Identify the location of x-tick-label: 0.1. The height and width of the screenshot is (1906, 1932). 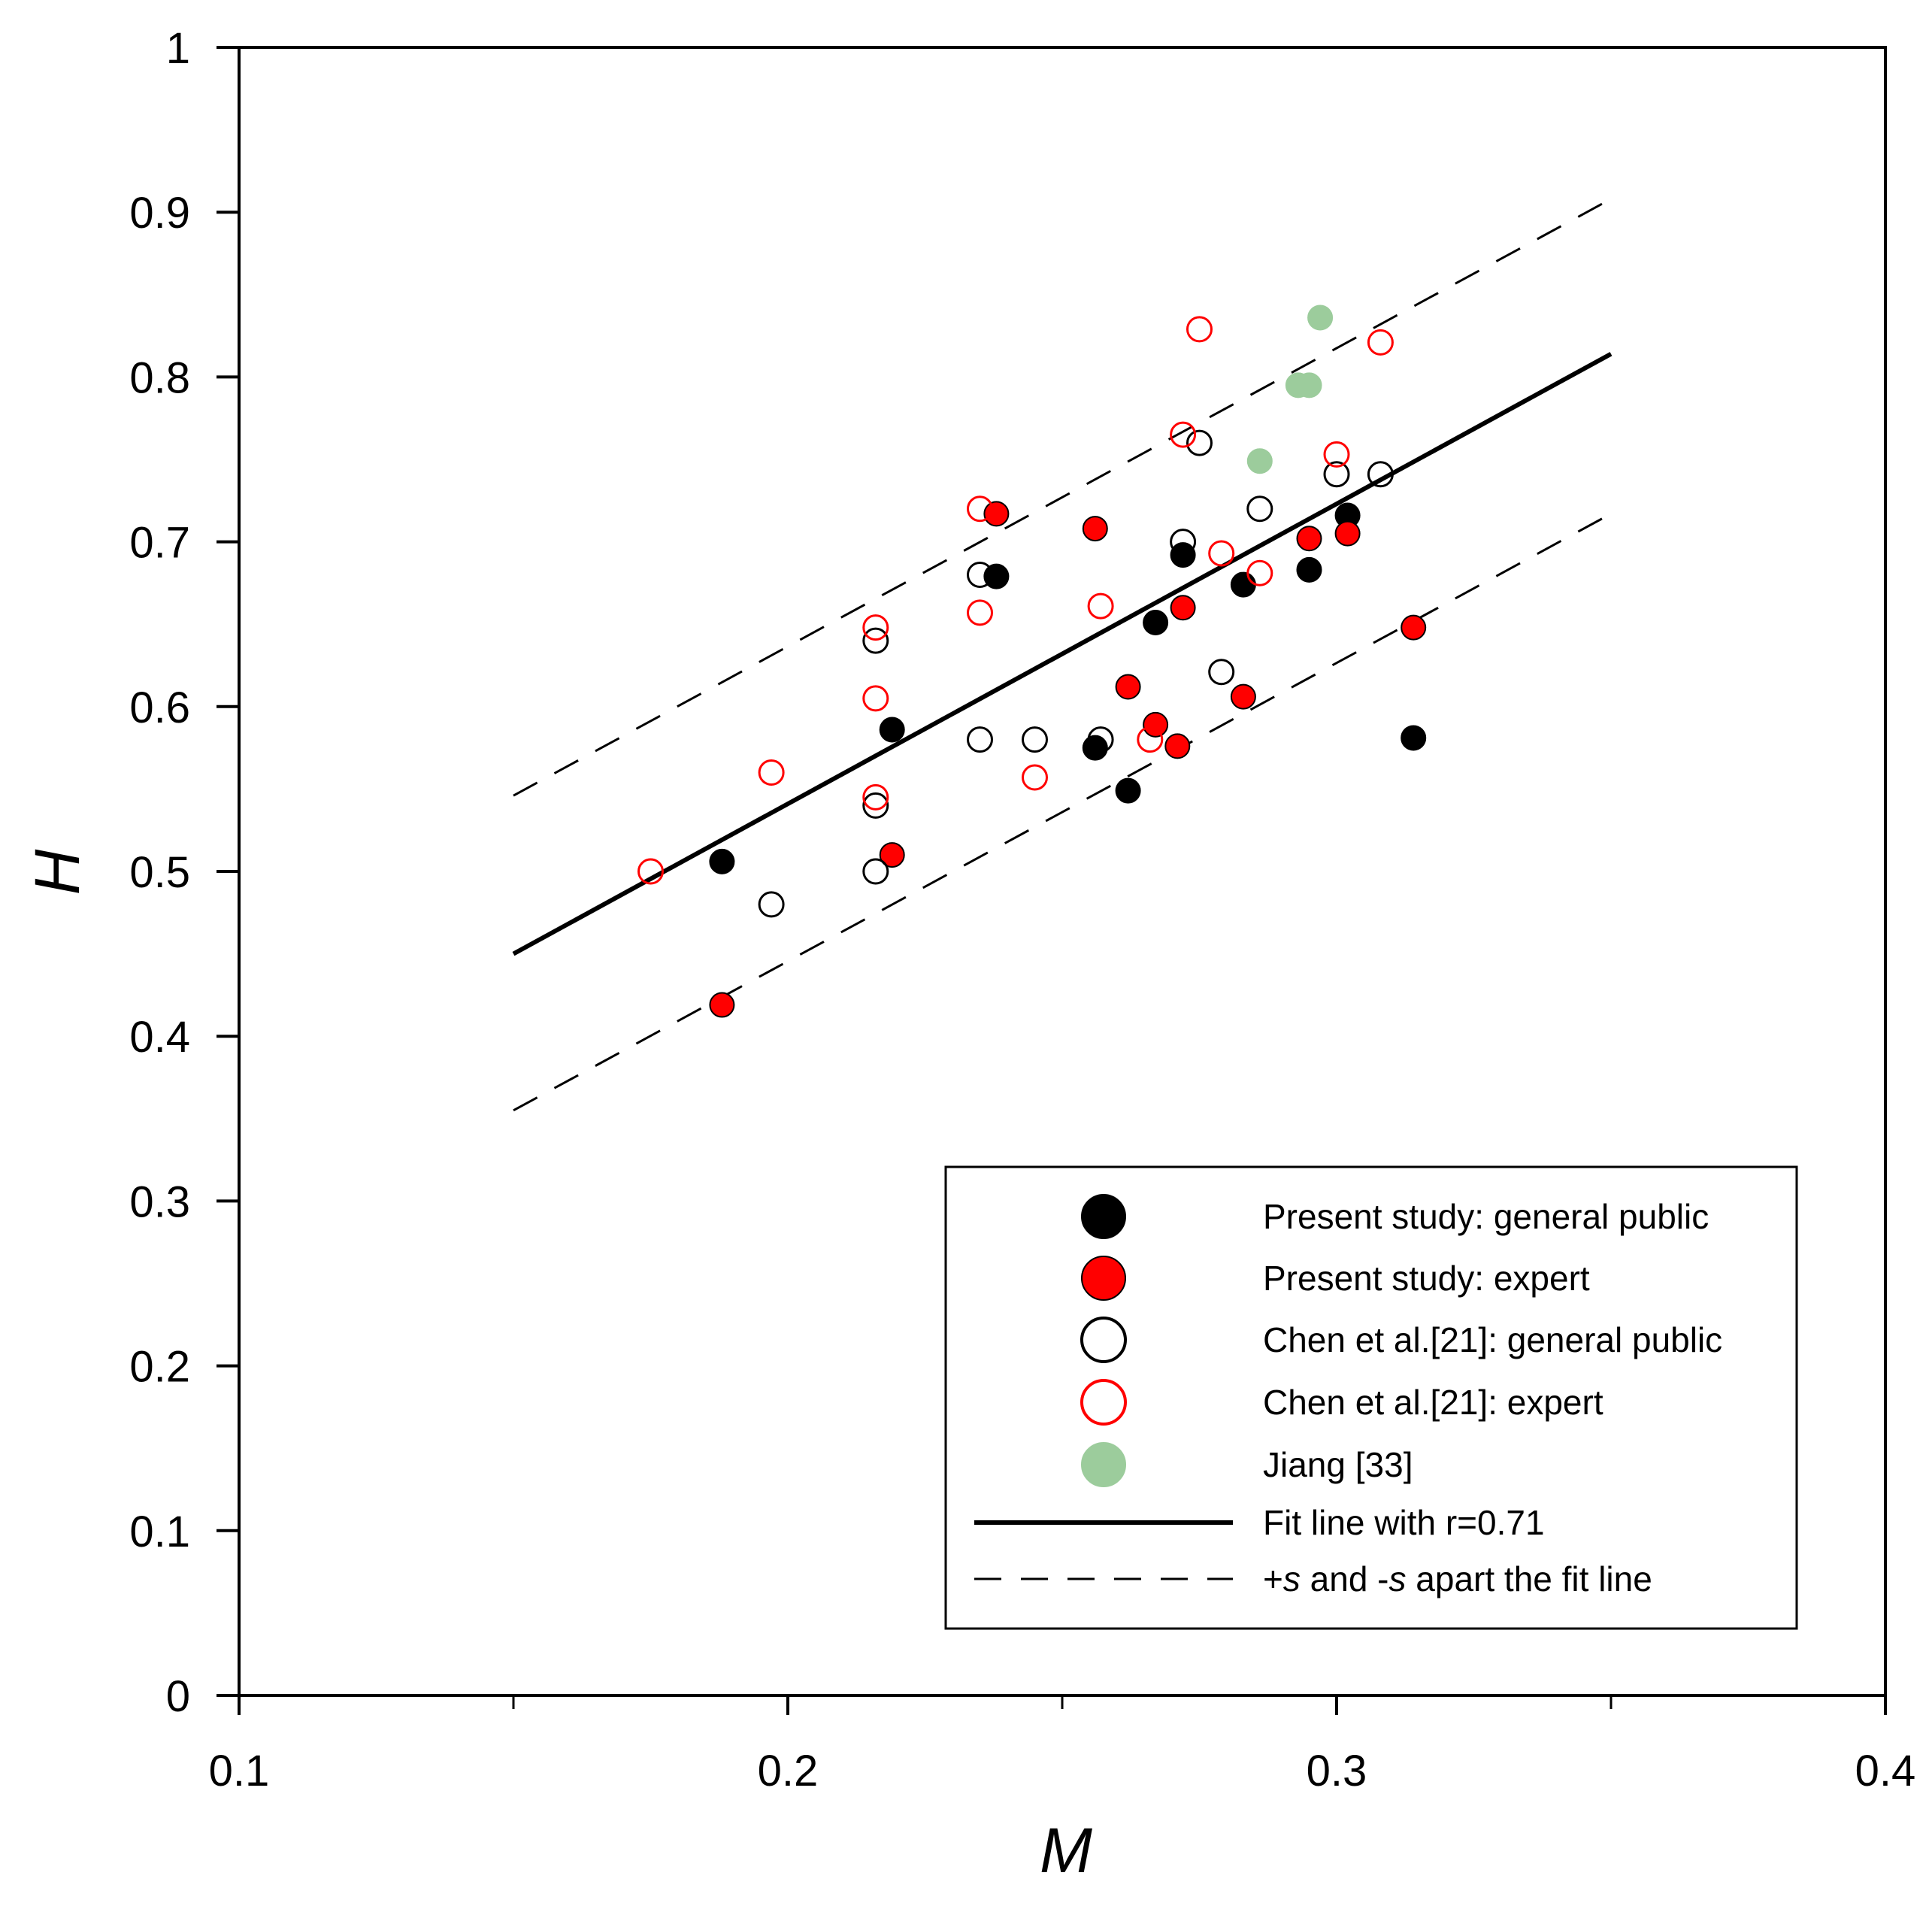
(239, 1771).